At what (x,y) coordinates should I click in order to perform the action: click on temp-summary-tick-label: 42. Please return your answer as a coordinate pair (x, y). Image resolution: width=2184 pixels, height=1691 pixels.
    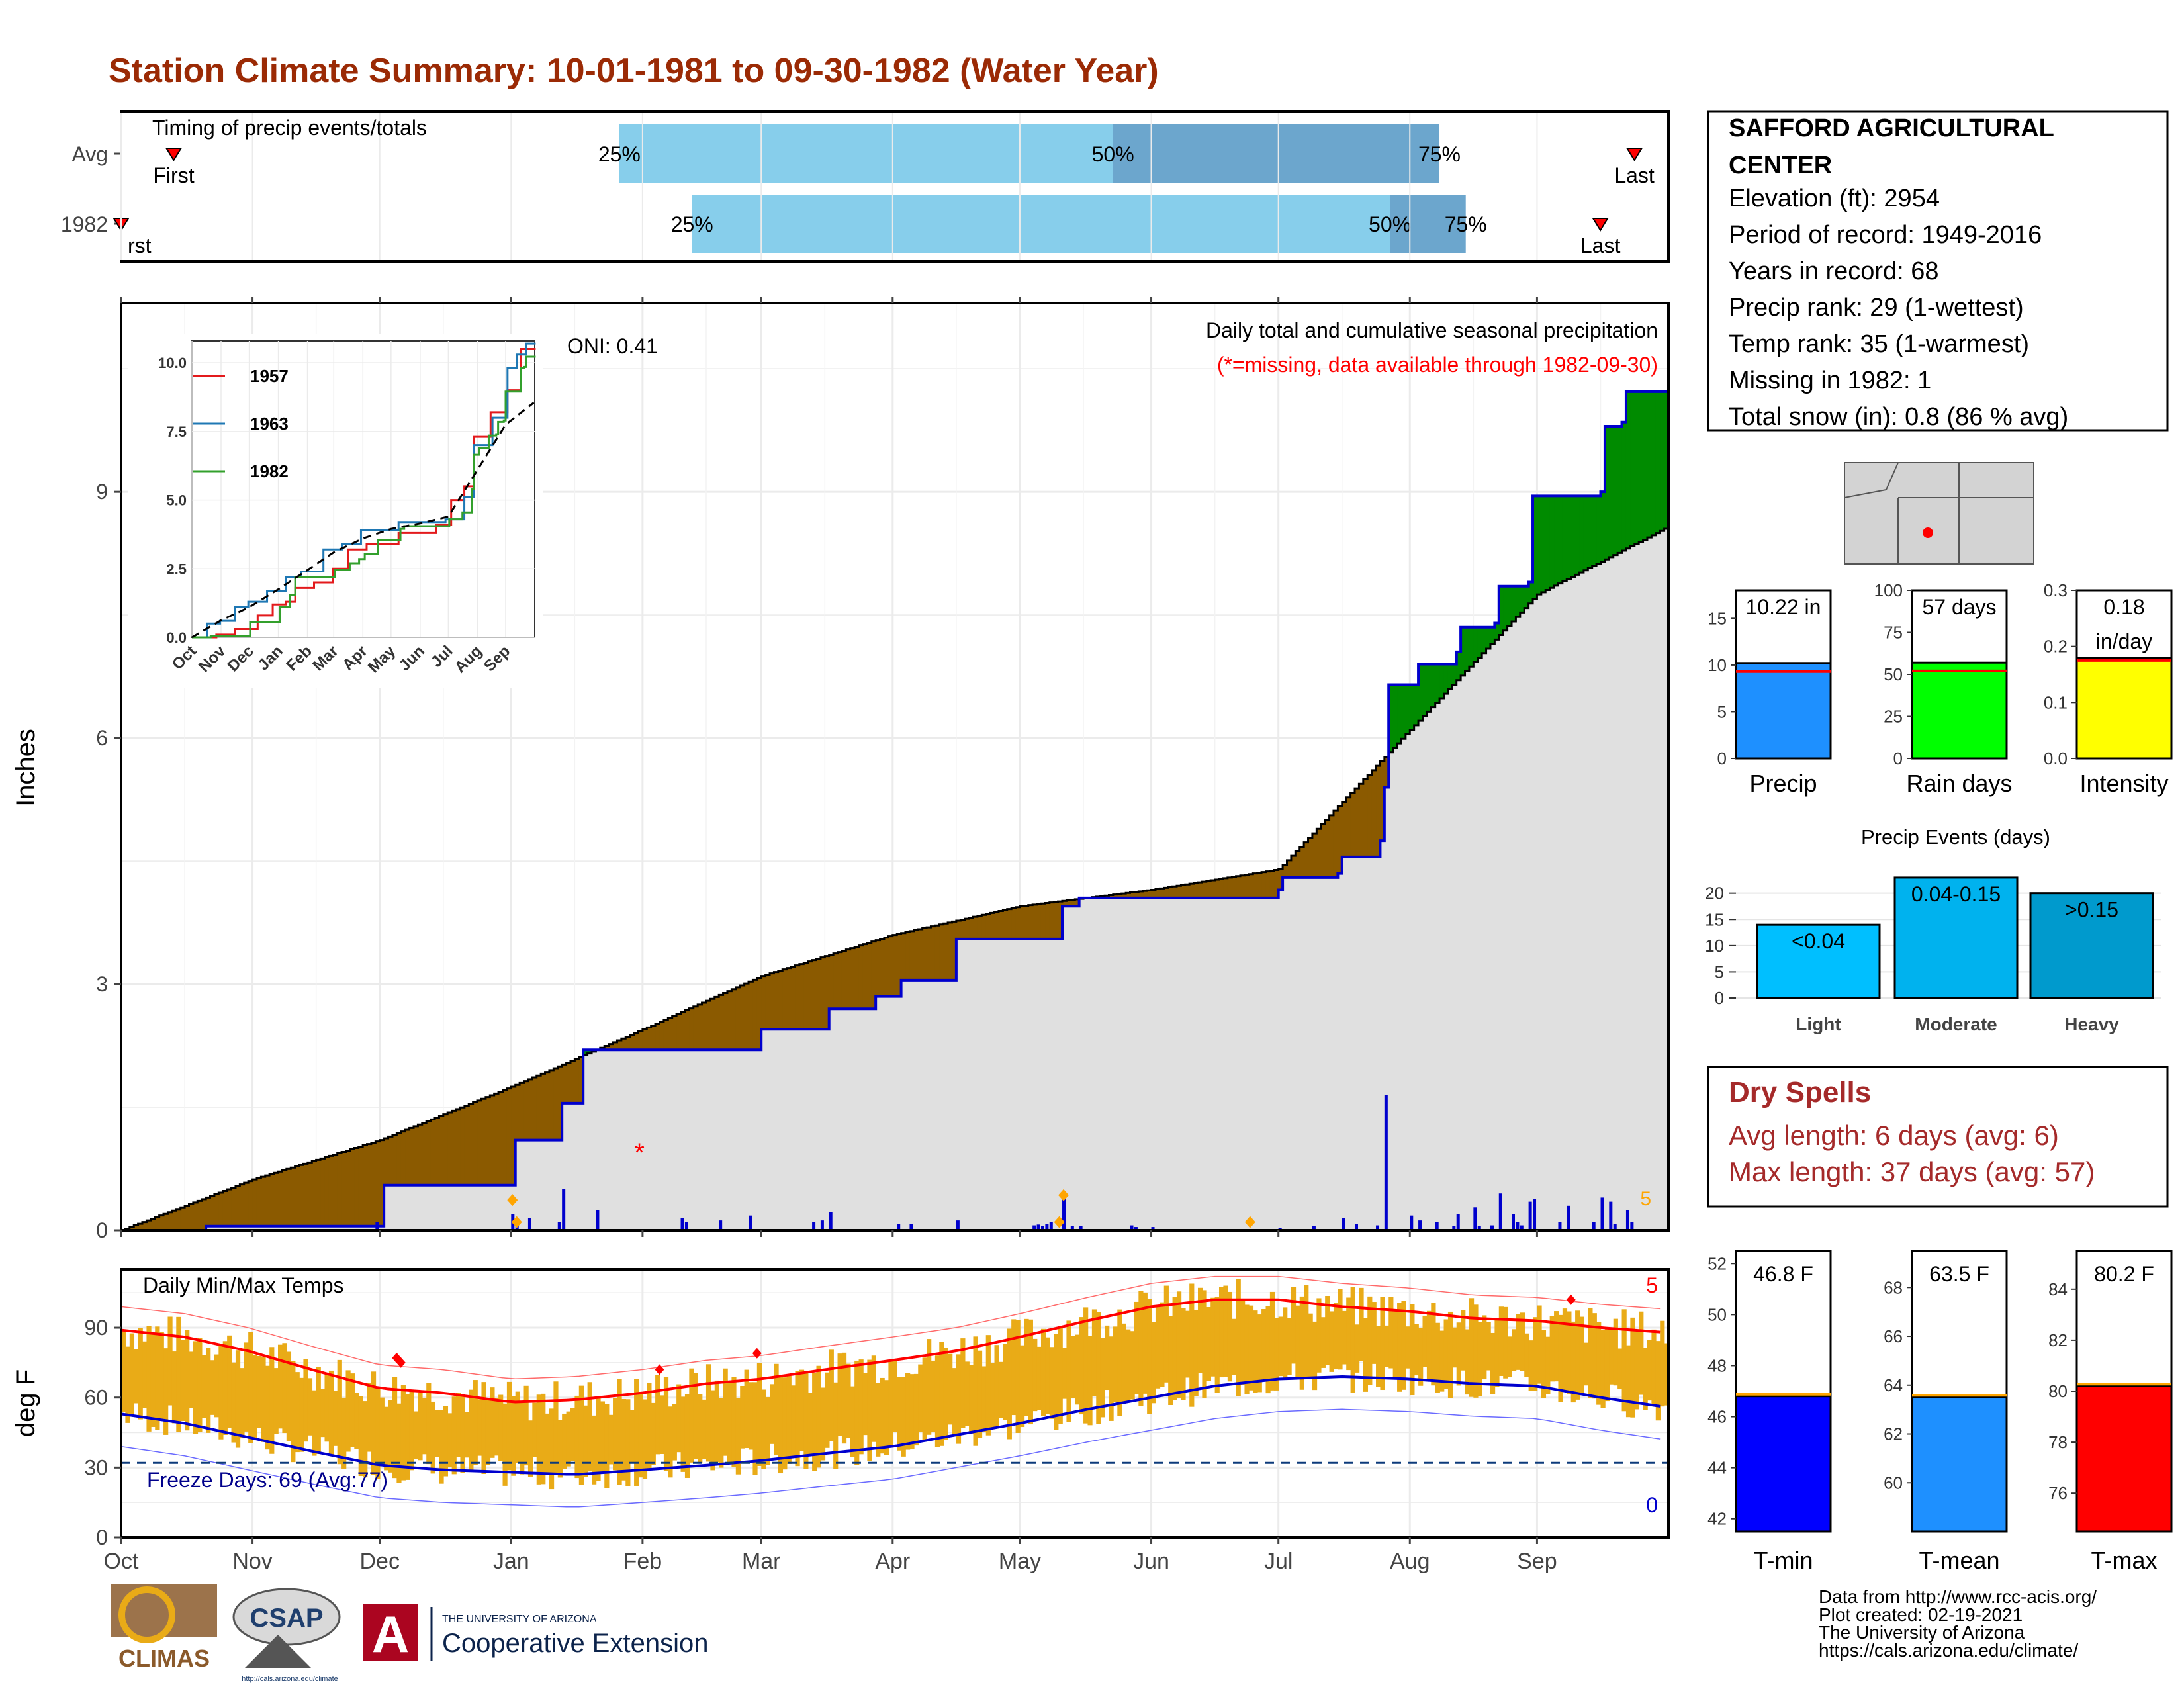
    Looking at the image, I should click on (1717, 1519).